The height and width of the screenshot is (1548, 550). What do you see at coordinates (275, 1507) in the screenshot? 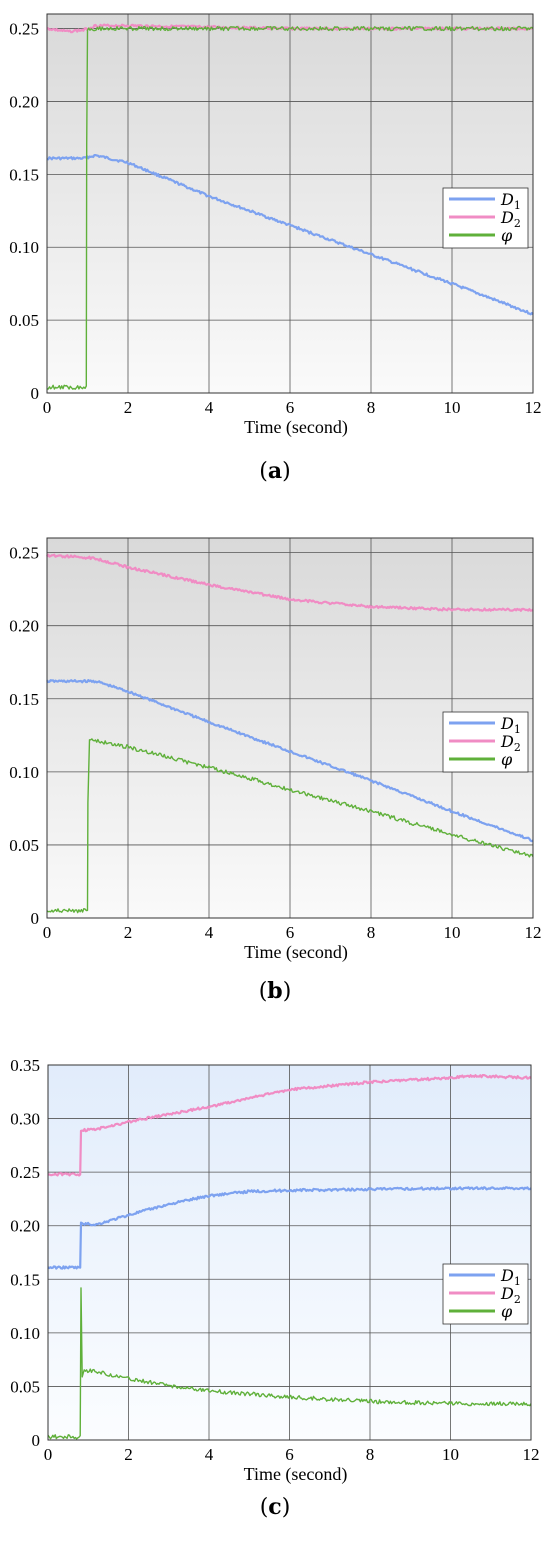
I see `caption-c: (c)` at bounding box center [275, 1507].